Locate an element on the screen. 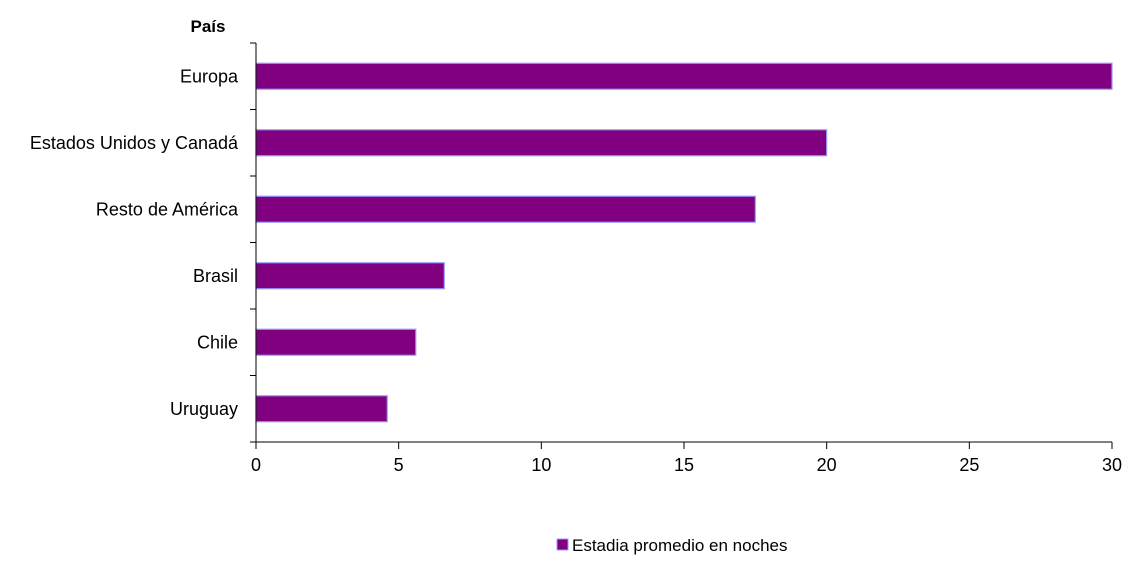 This screenshot has width=1123, height=561. category-label-2: Resto de América is located at coordinates (167, 209).